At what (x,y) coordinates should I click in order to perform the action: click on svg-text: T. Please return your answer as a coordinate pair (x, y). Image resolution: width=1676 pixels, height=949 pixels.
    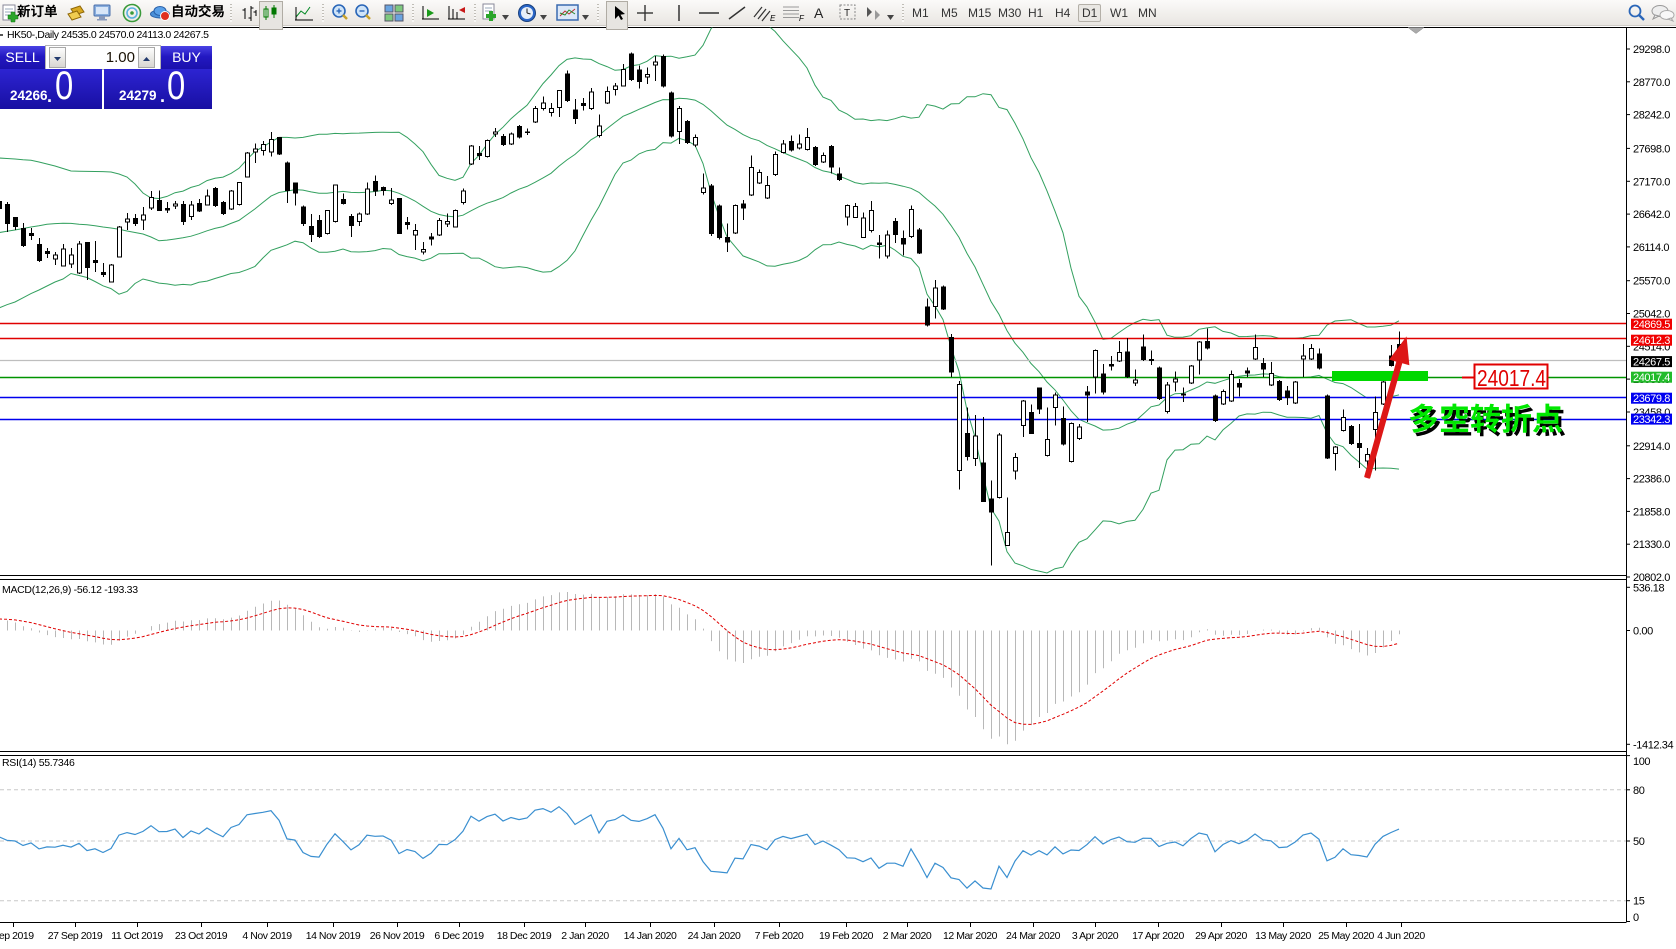
    Looking at the image, I should click on (847, 13).